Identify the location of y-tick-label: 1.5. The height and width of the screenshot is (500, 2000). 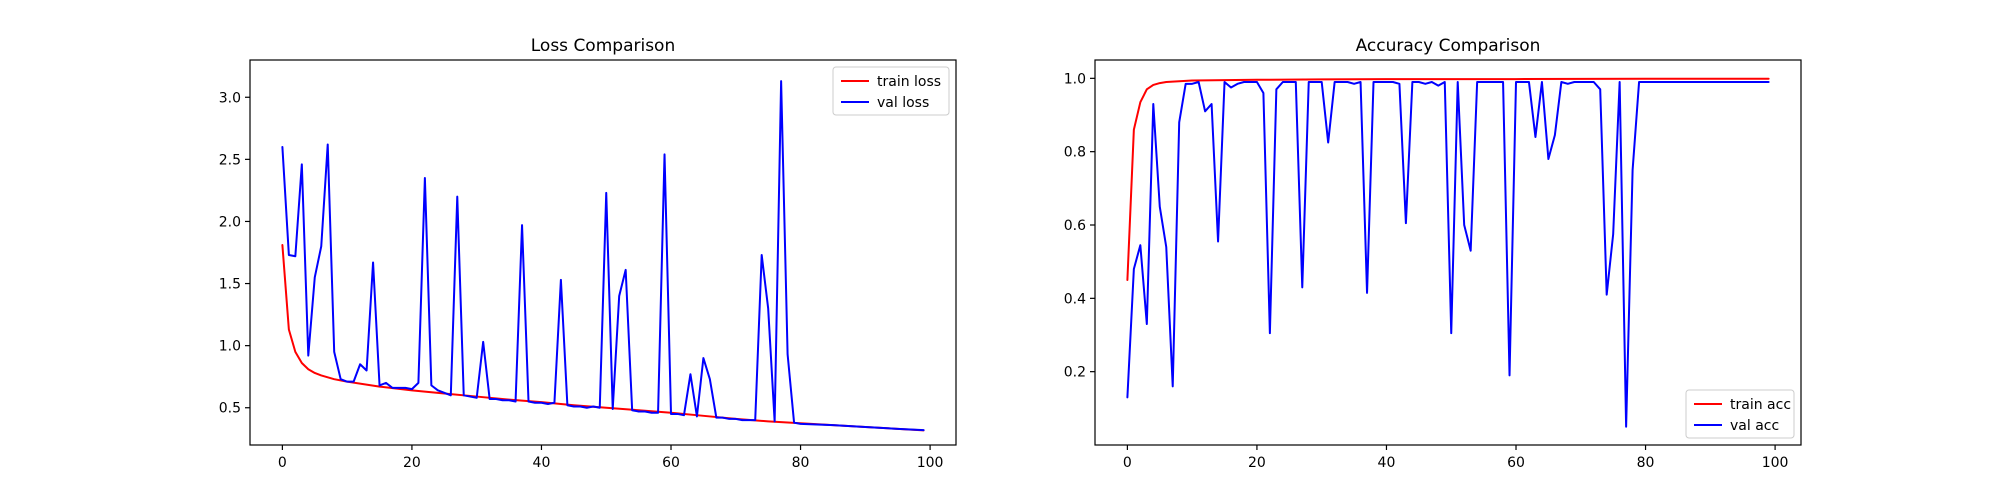
(230, 285).